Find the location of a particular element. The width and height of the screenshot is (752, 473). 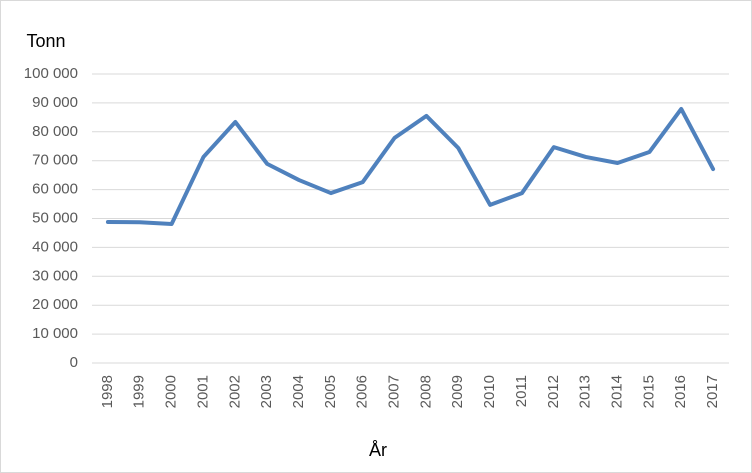

x-tick-label: 2015 is located at coordinates (648, 391).